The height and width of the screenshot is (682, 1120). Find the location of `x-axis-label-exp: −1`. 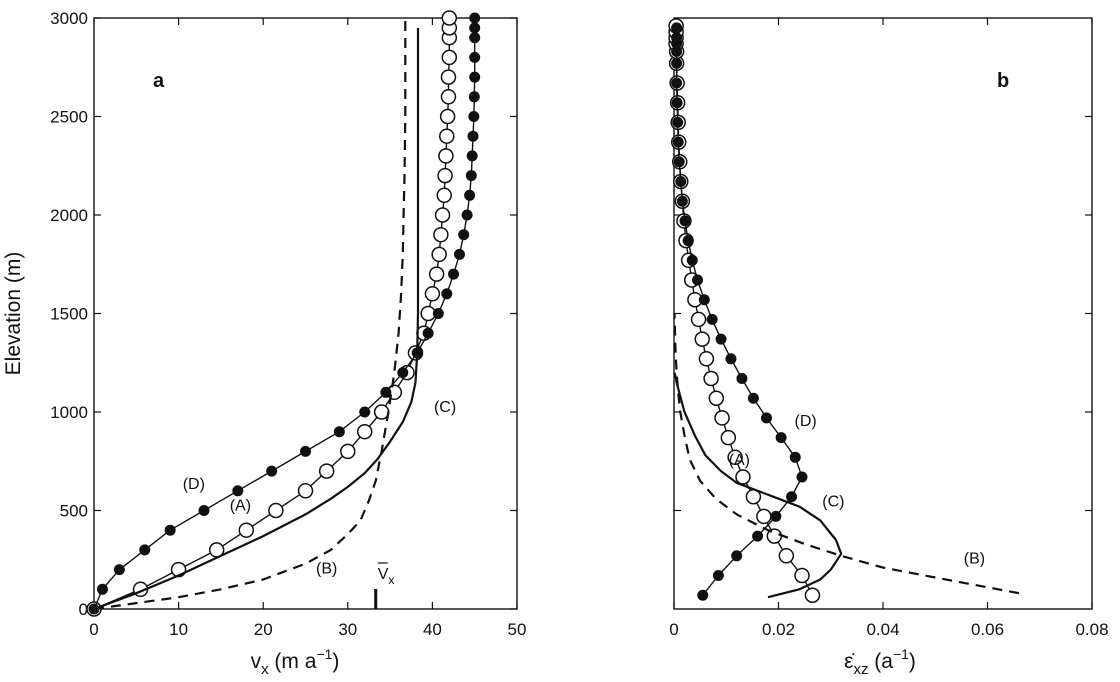

x-axis-label-exp: −1 is located at coordinates (324, 654).